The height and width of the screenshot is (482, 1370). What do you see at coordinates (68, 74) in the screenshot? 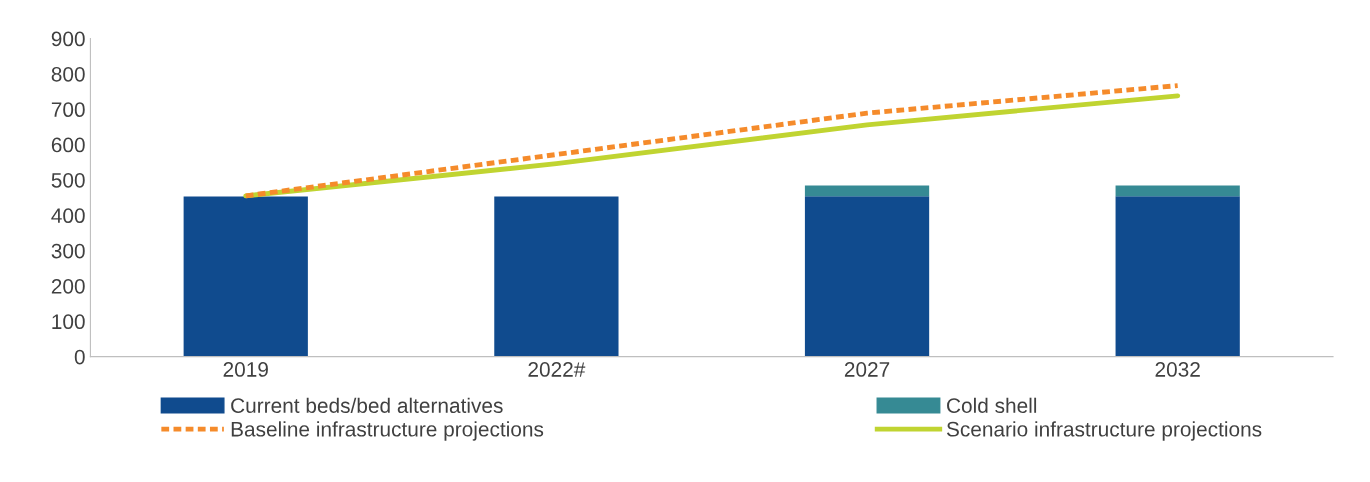
I see `y-tick-label: 800` at bounding box center [68, 74].